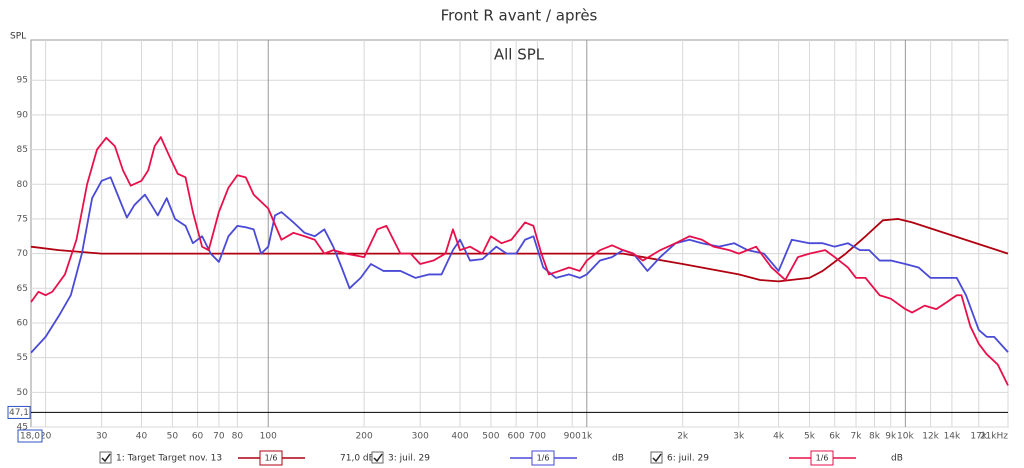  Describe the element at coordinates (22, 358) in the screenshot. I see `y-tick-label: 55` at that location.